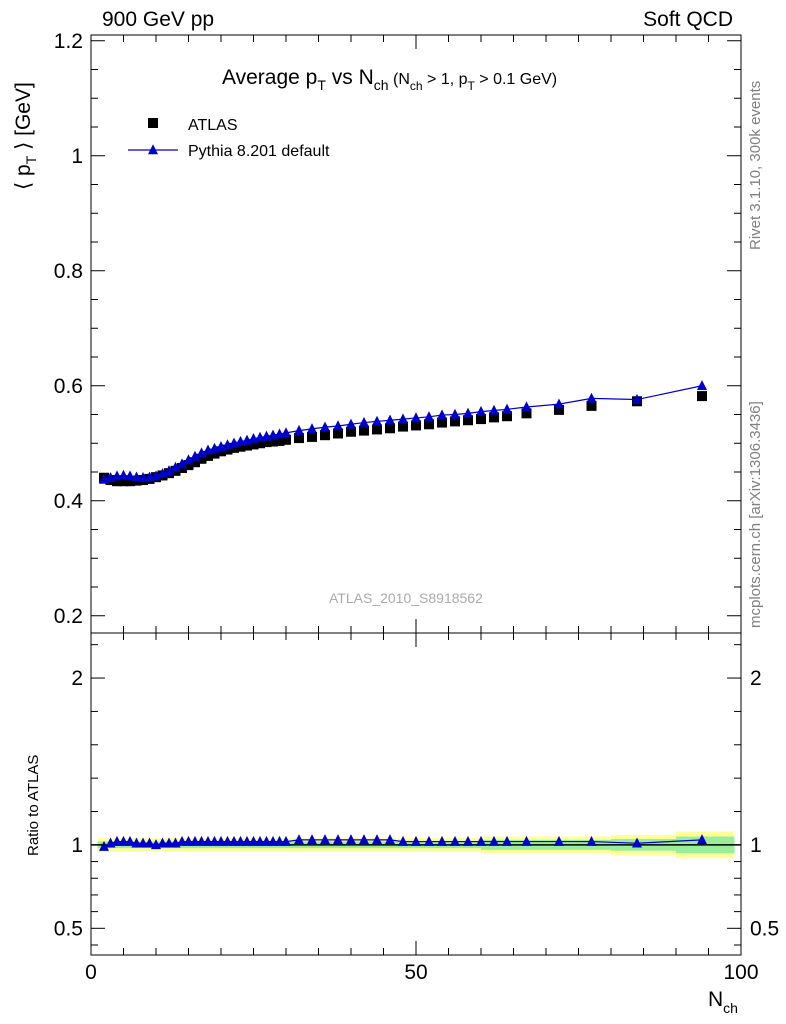 This screenshot has width=786, height=1024. Describe the element at coordinates (68, 271) in the screenshot. I see `y-tick-label: 0.8` at that location.